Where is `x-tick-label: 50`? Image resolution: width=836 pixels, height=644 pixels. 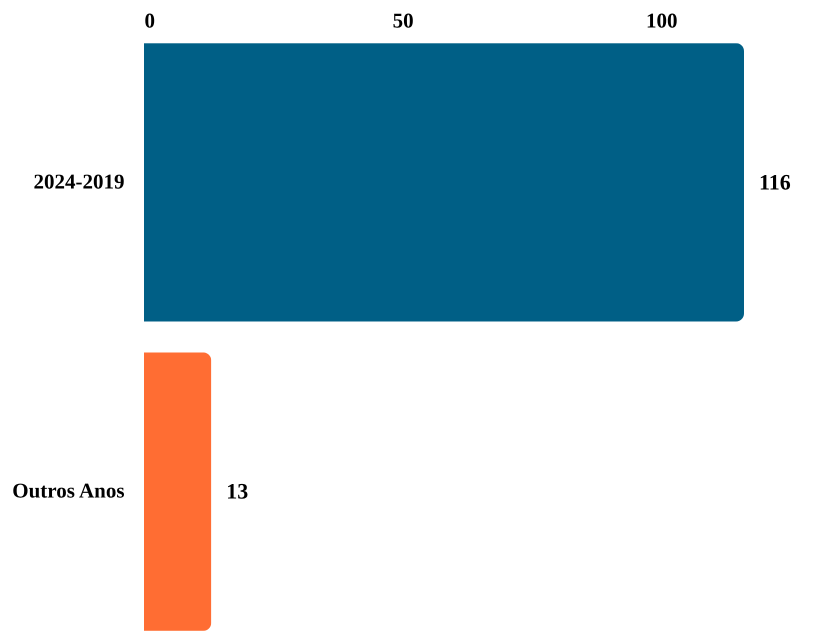
x-tick-label: 50 is located at coordinates (403, 20).